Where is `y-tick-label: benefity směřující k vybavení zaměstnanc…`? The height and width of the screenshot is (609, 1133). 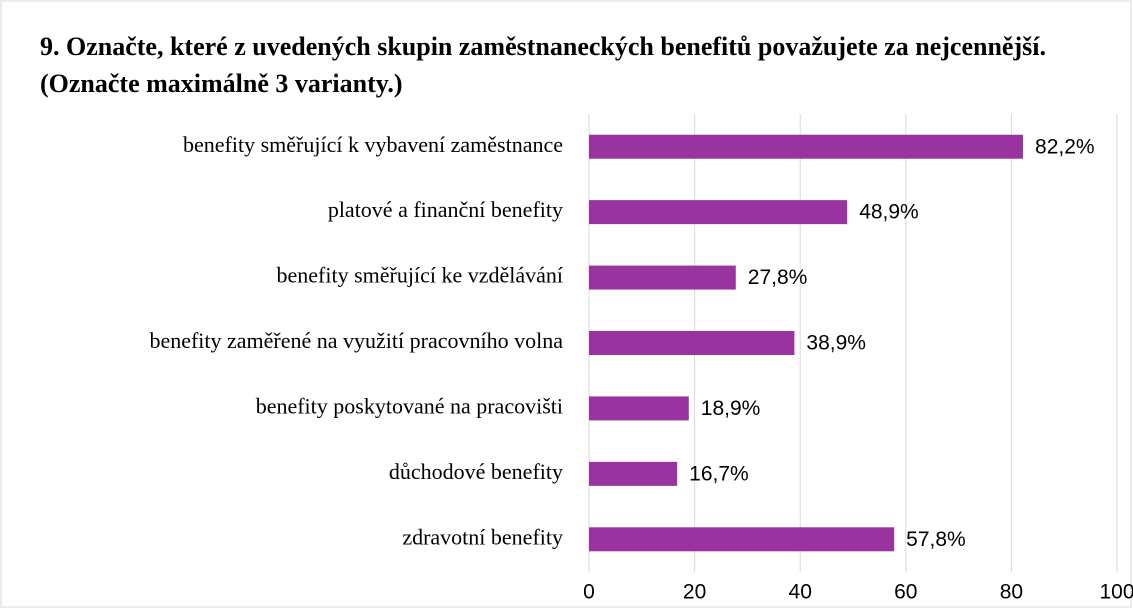
y-tick-label: benefity směřující k vybavení zaměstnanc… is located at coordinates (373, 144).